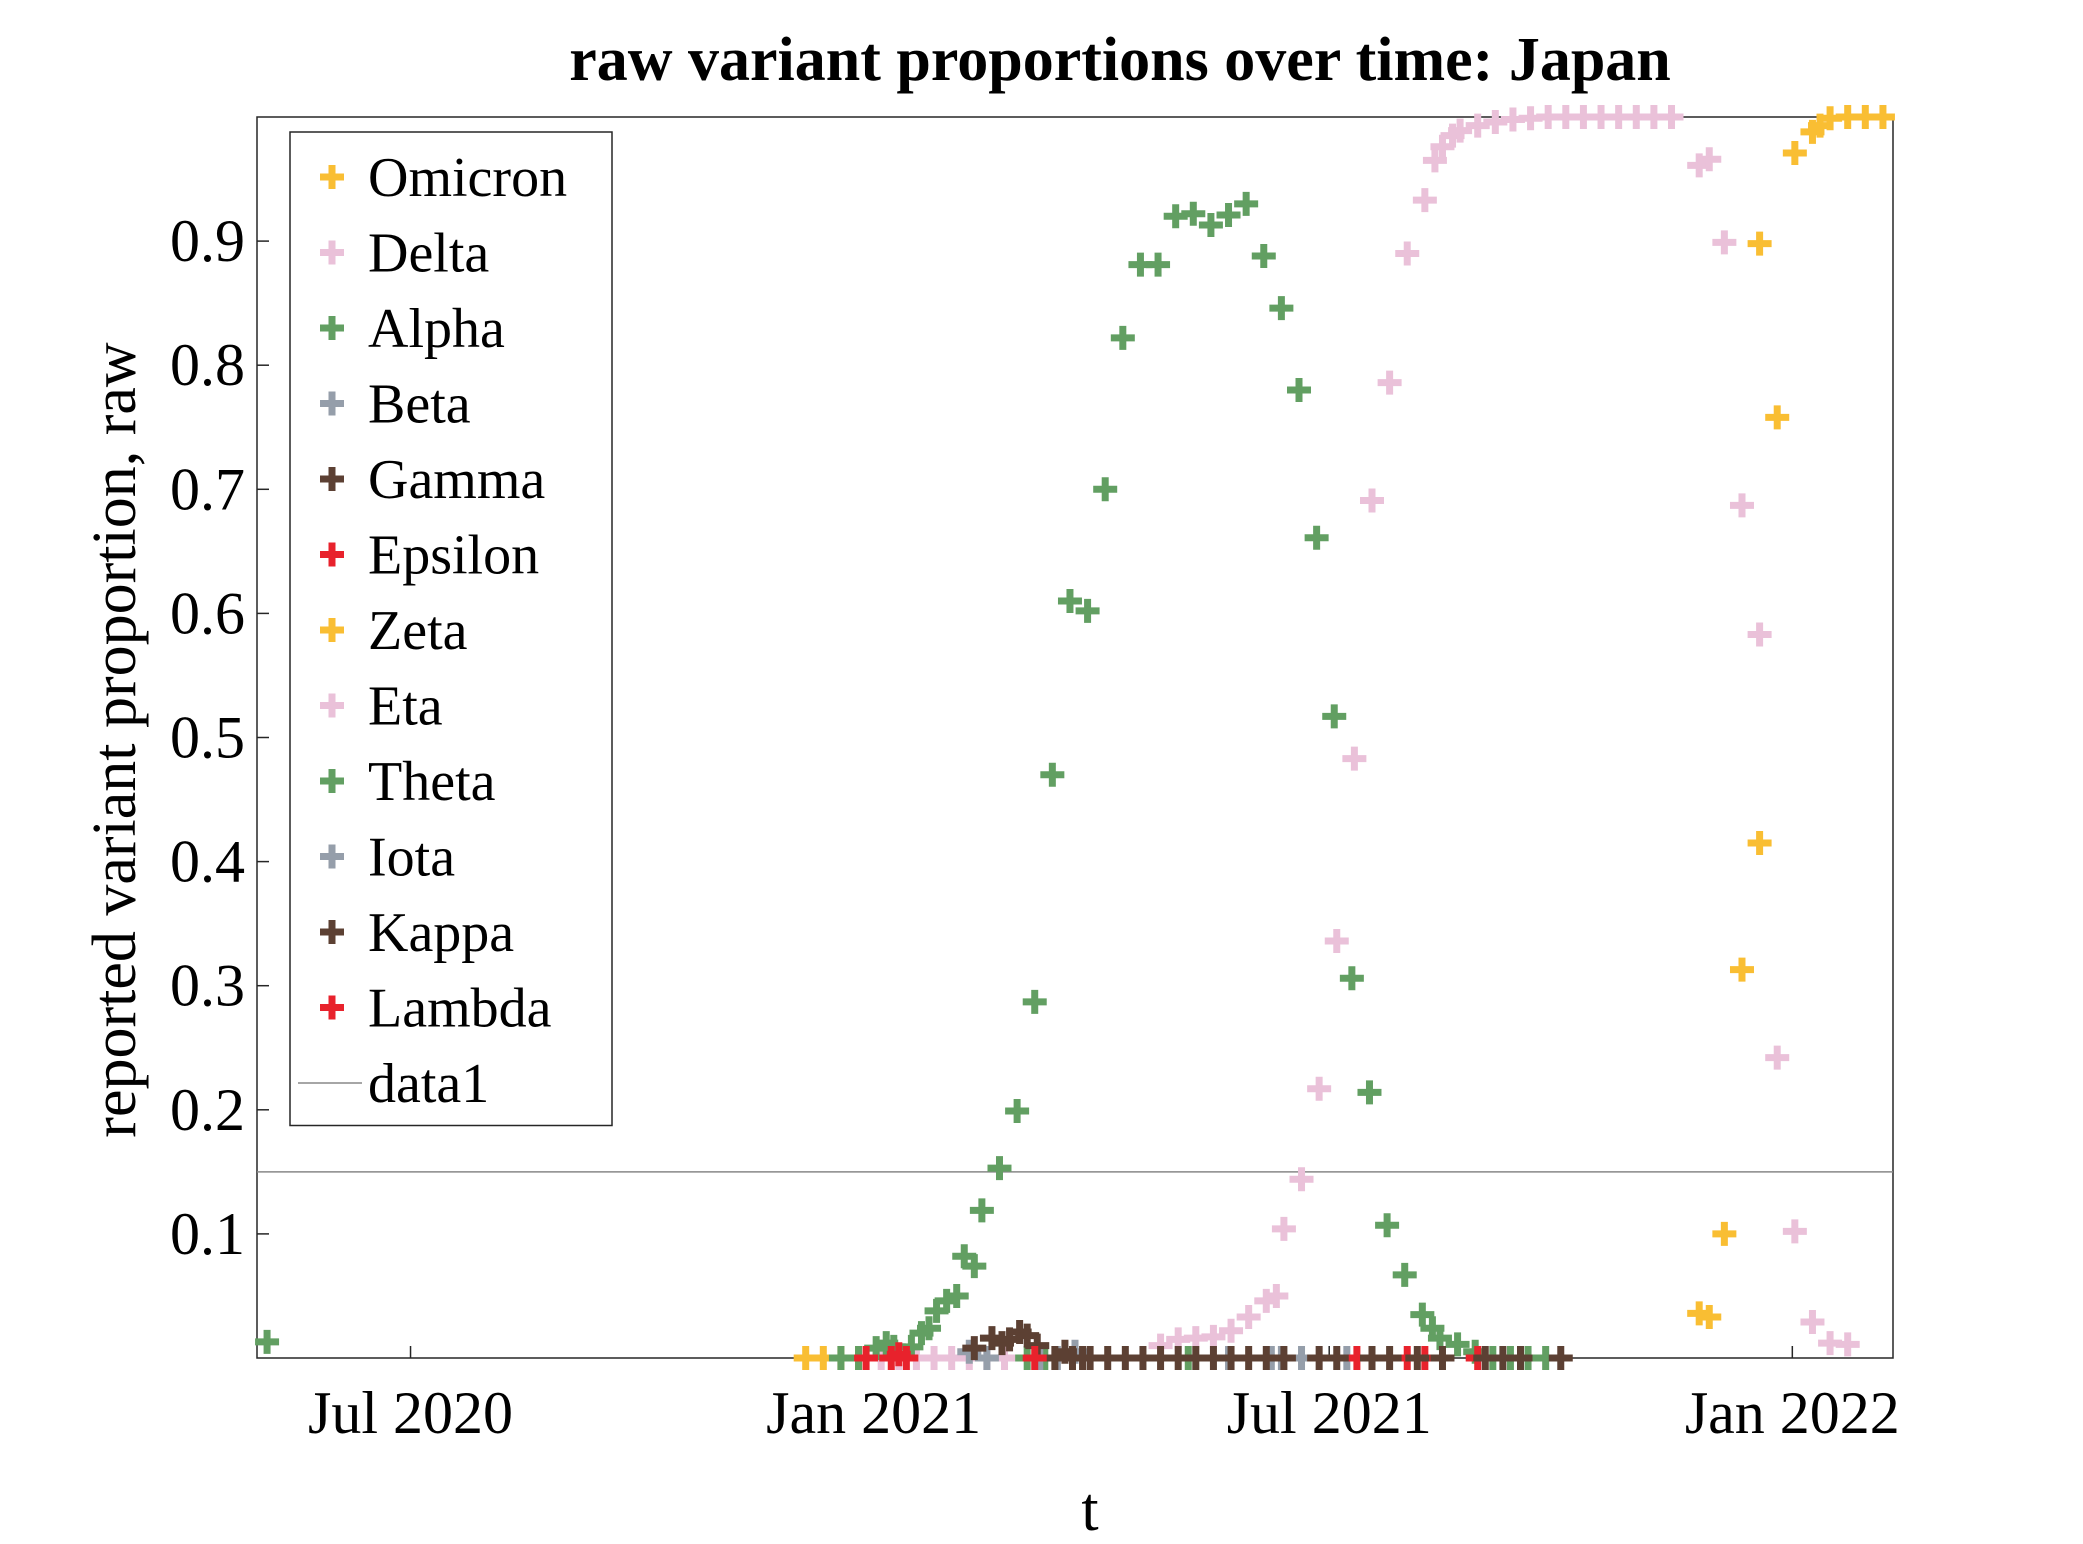  What do you see at coordinates (453, 556) in the screenshot?
I see `legend-label: Epsilon` at bounding box center [453, 556].